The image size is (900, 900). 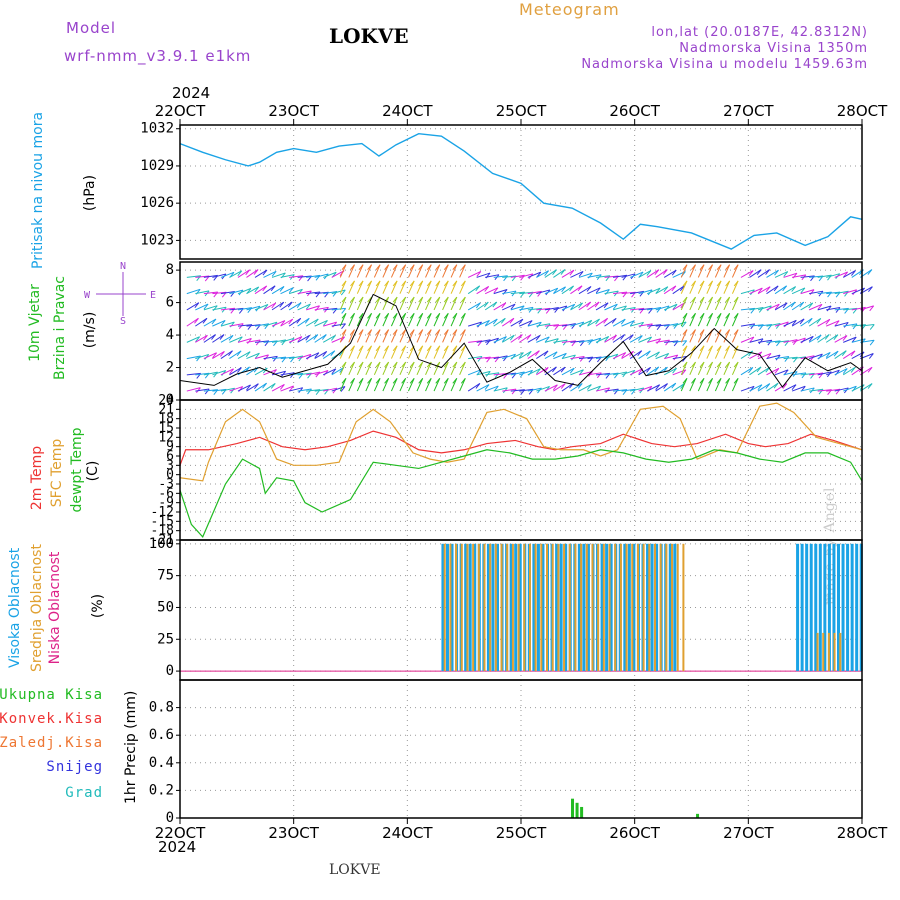 What do you see at coordinates (180, 111) in the screenshot?
I see `x-tick-label-top: 22OCT` at bounding box center [180, 111].